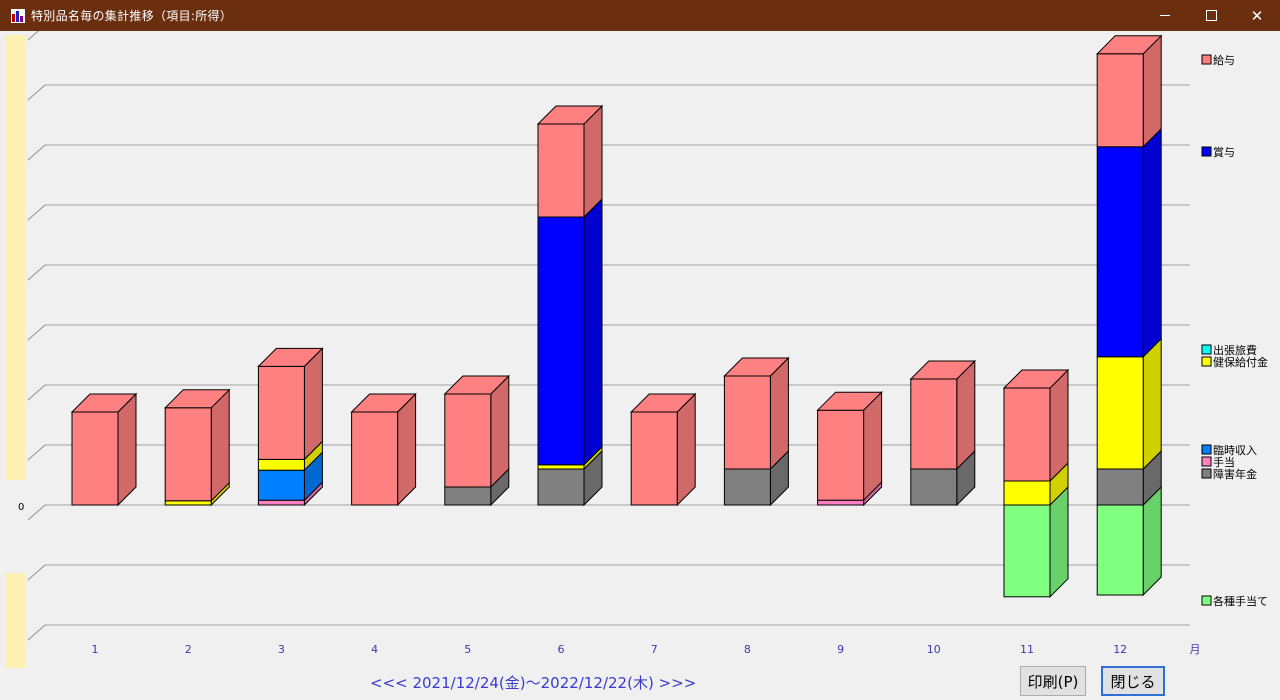  I want to click on x-tick-label: 4, so click(374, 649).